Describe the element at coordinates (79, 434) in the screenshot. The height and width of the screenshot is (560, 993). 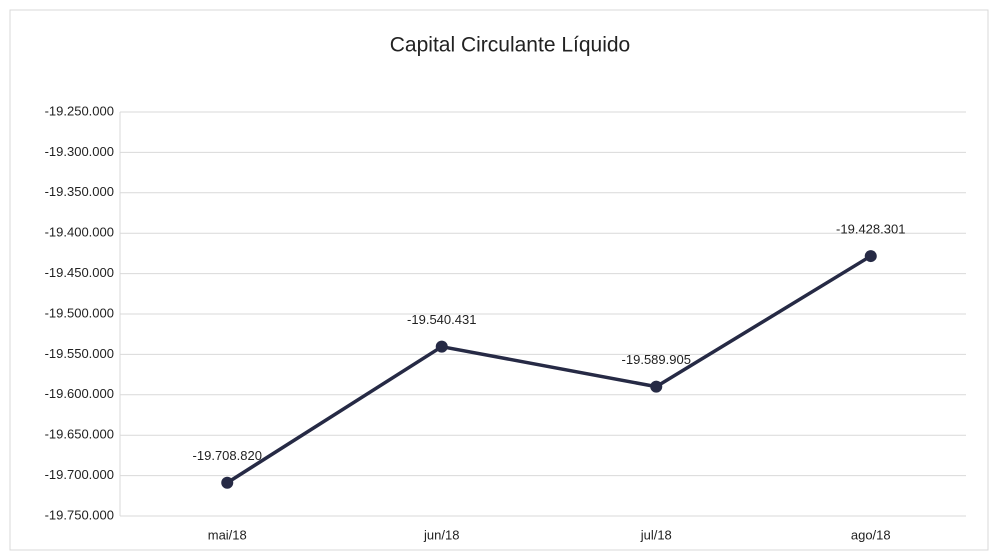
I see `y-tick-label: -19.650.000` at that location.